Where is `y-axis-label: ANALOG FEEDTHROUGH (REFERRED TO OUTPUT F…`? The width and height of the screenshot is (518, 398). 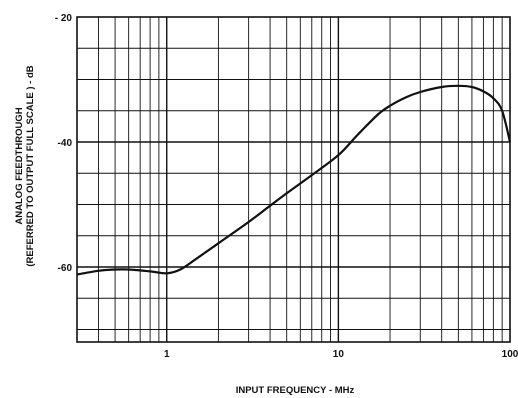
y-axis-label: ANALOG FEEDTHROUGH (REFERRED TO OUTPUT F… is located at coordinates (25, 165).